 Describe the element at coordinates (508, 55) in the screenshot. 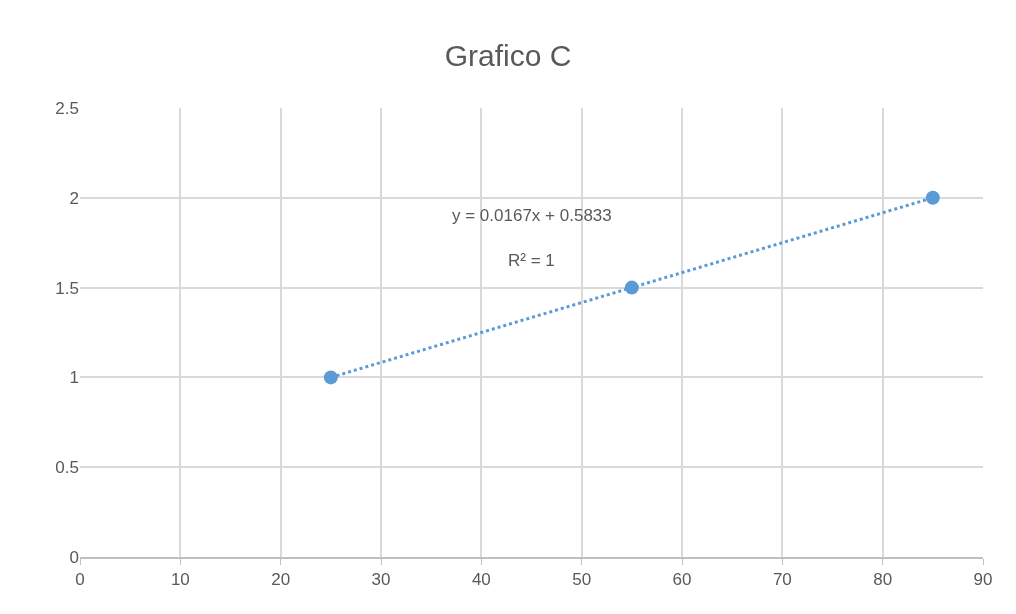

I see `chart-title: Grafico C` at that location.